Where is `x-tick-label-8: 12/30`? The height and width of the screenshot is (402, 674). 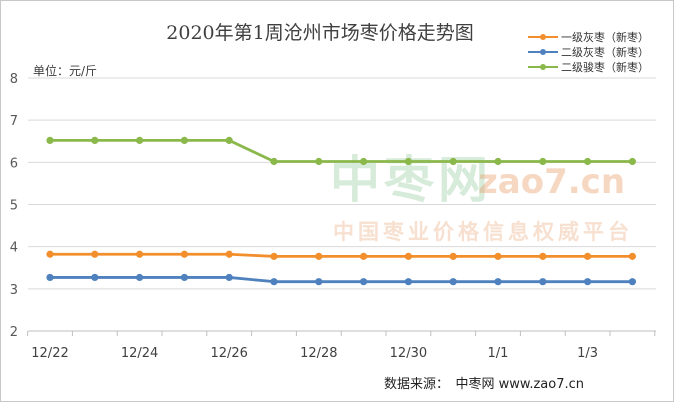 x-tick-label-8: 12/30 is located at coordinates (408, 353).